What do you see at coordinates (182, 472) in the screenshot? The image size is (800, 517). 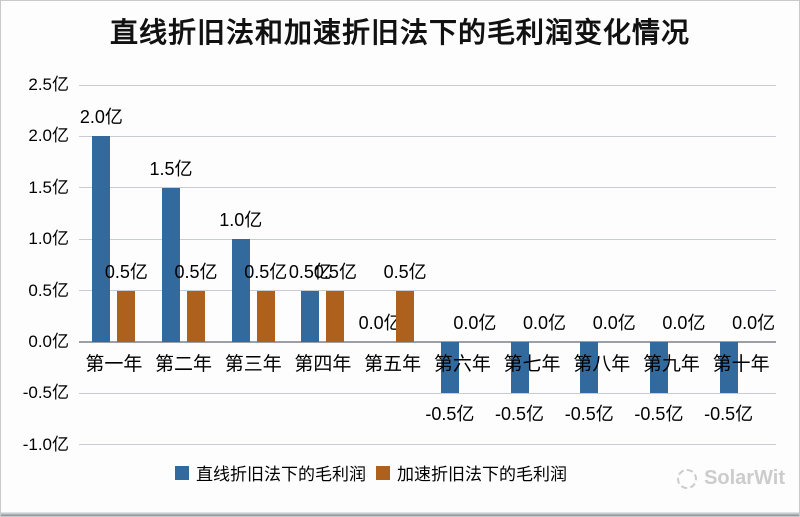 I see `legend-swatch-straight-line-icon` at bounding box center [182, 472].